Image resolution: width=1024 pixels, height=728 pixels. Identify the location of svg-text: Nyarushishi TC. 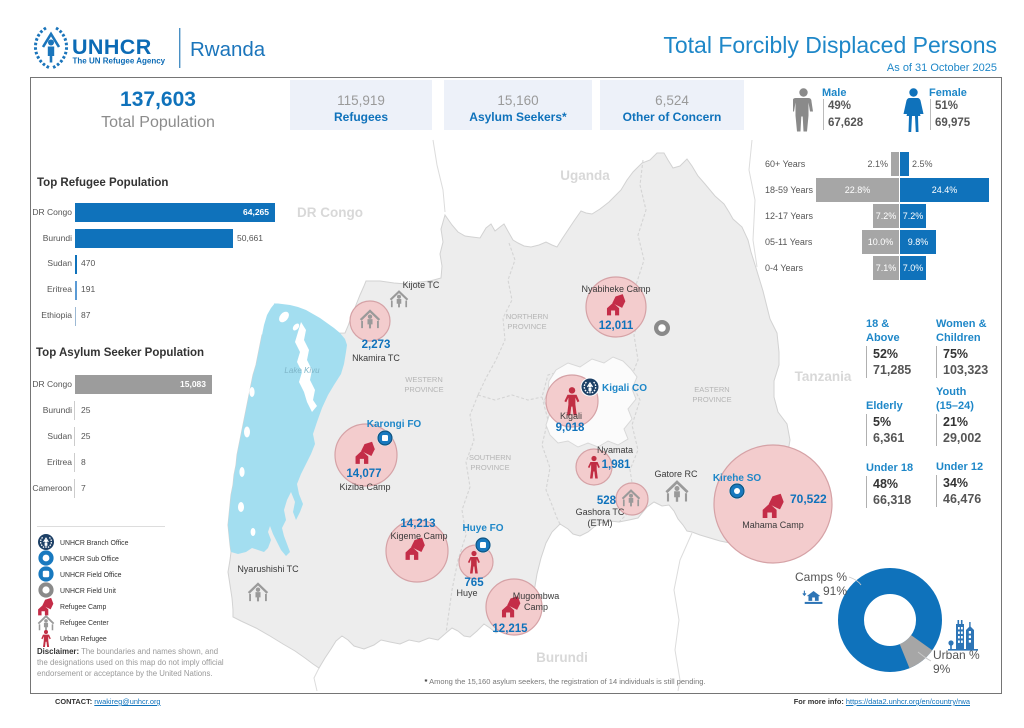
(268, 569).